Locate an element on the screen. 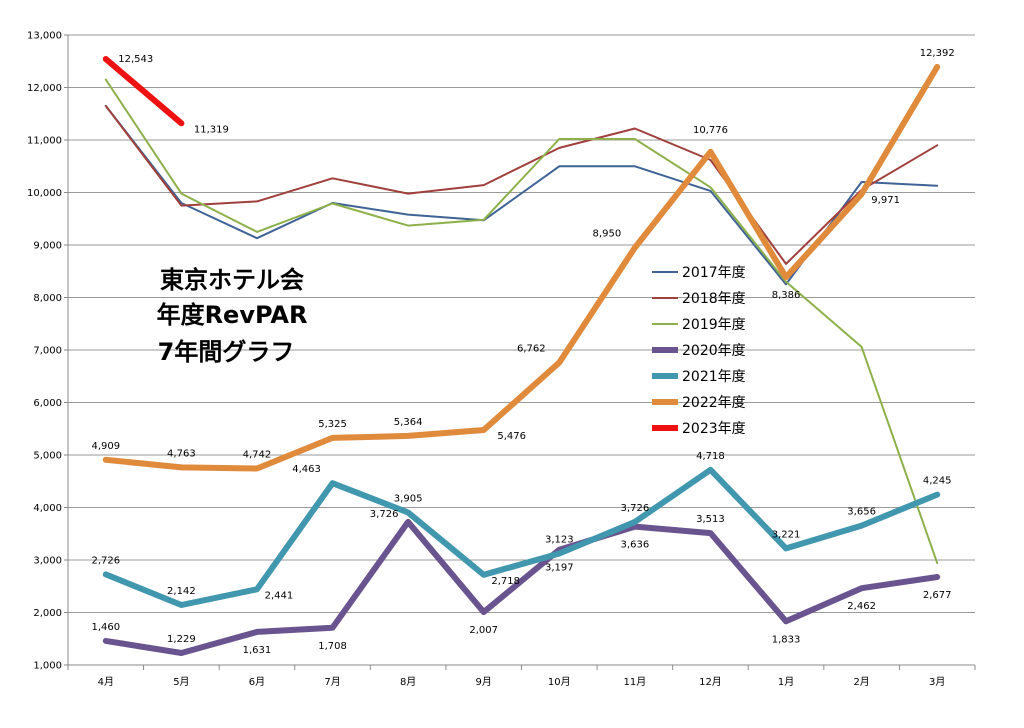  data-label: 3,197 is located at coordinates (559, 568).